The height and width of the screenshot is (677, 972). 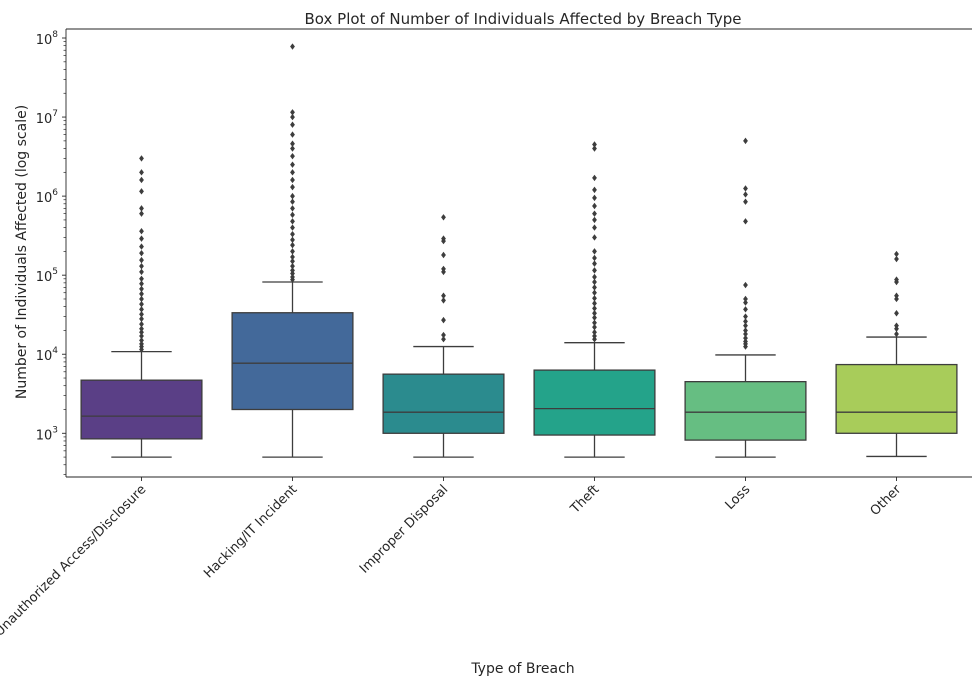 What do you see at coordinates (522, 669) in the screenshot?
I see `x-axis-label: Type of Breach` at bounding box center [522, 669].